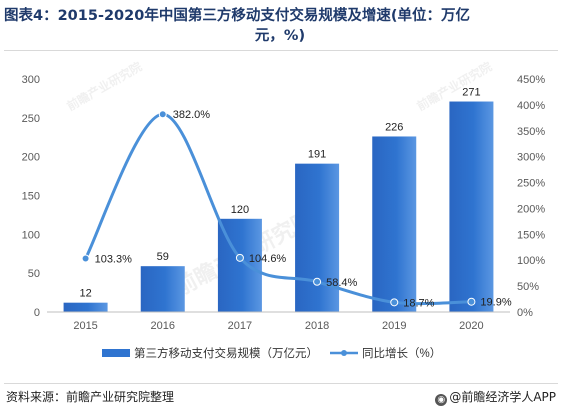 Image resolution: width=562 pixels, height=415 pixels. I want to click on growth-data-label: 382.0%, so click(192, 115).